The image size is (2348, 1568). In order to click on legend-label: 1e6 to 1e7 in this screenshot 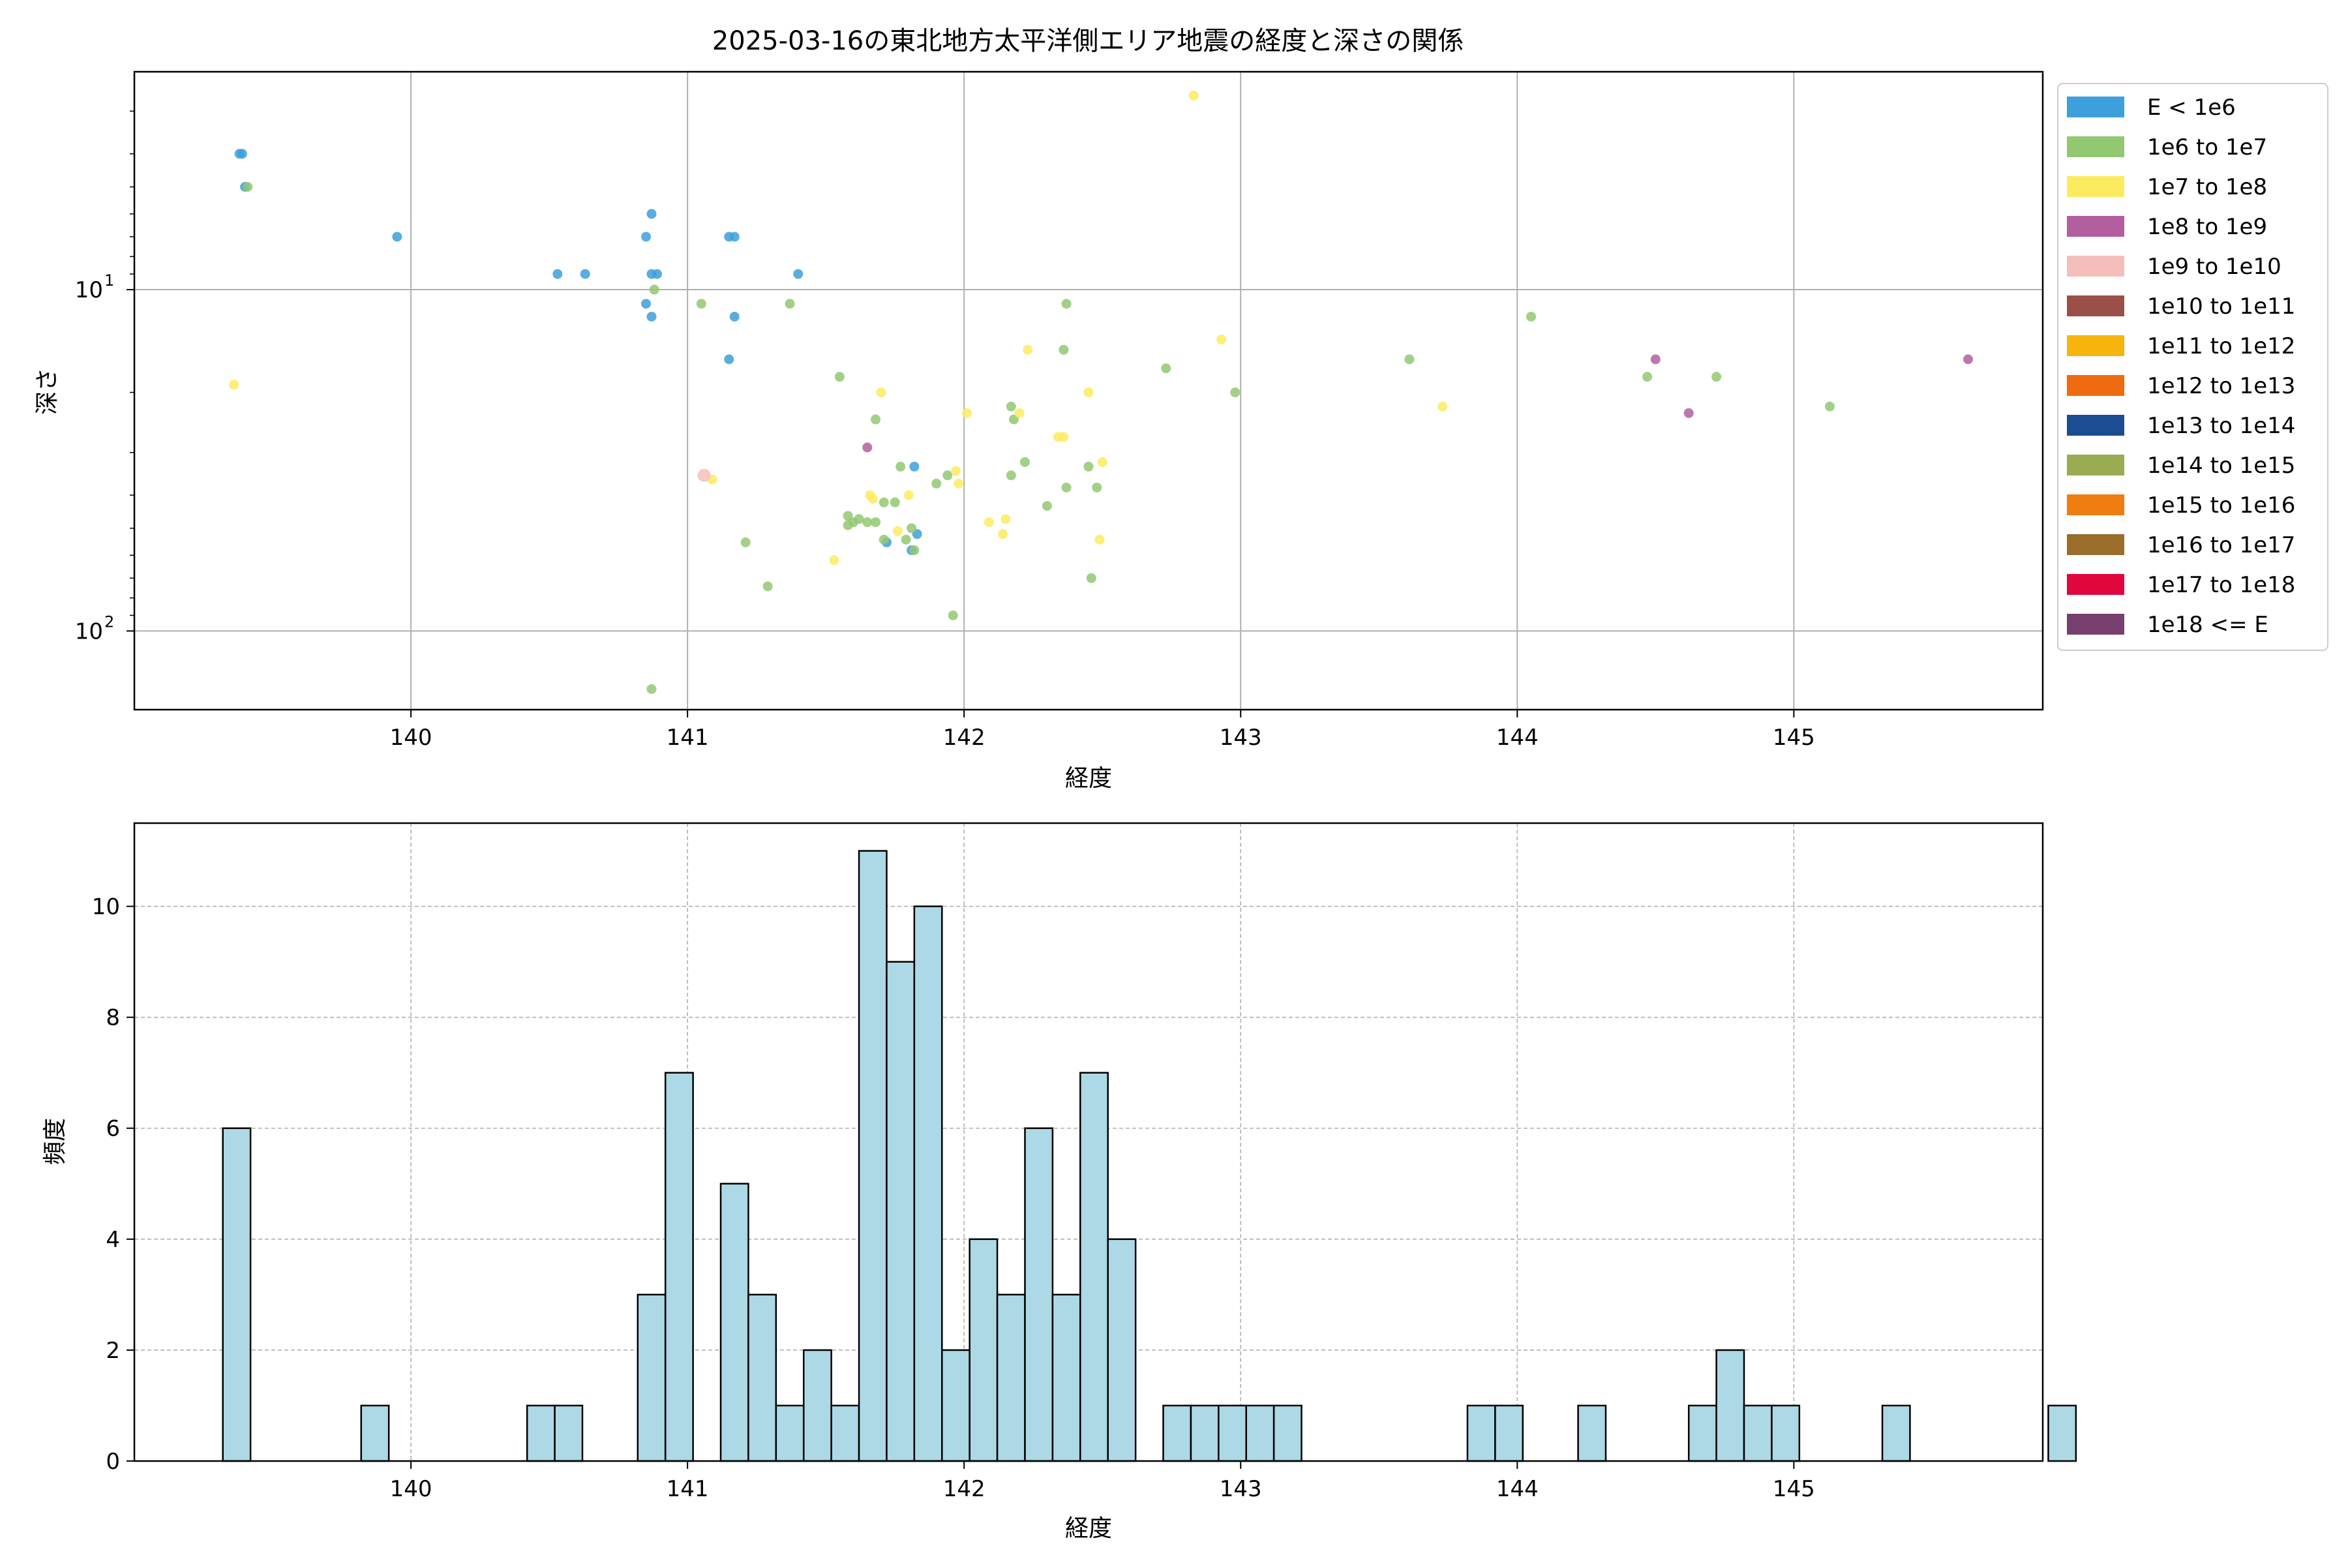, I will do `click(2207, 147)`.